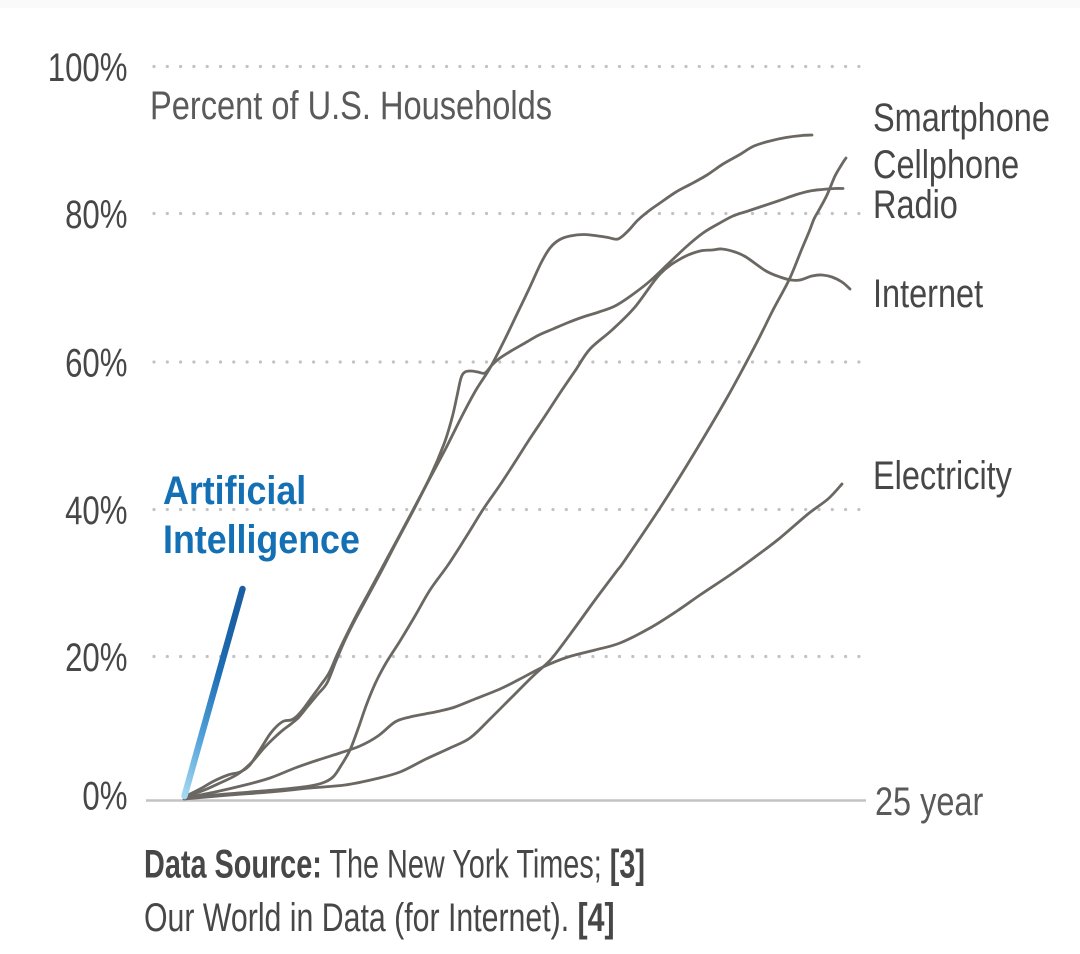 The width and height of the screenshot is (1080, 954). What do you see at coordinates (96, 363) in the screenshot?
I see `svg-text: 60%` at bounding box center [96, 363].